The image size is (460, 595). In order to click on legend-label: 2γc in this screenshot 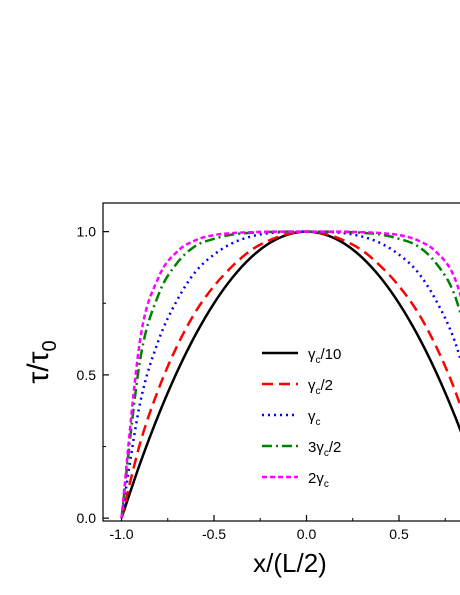, I will do `click(318, 480)`.